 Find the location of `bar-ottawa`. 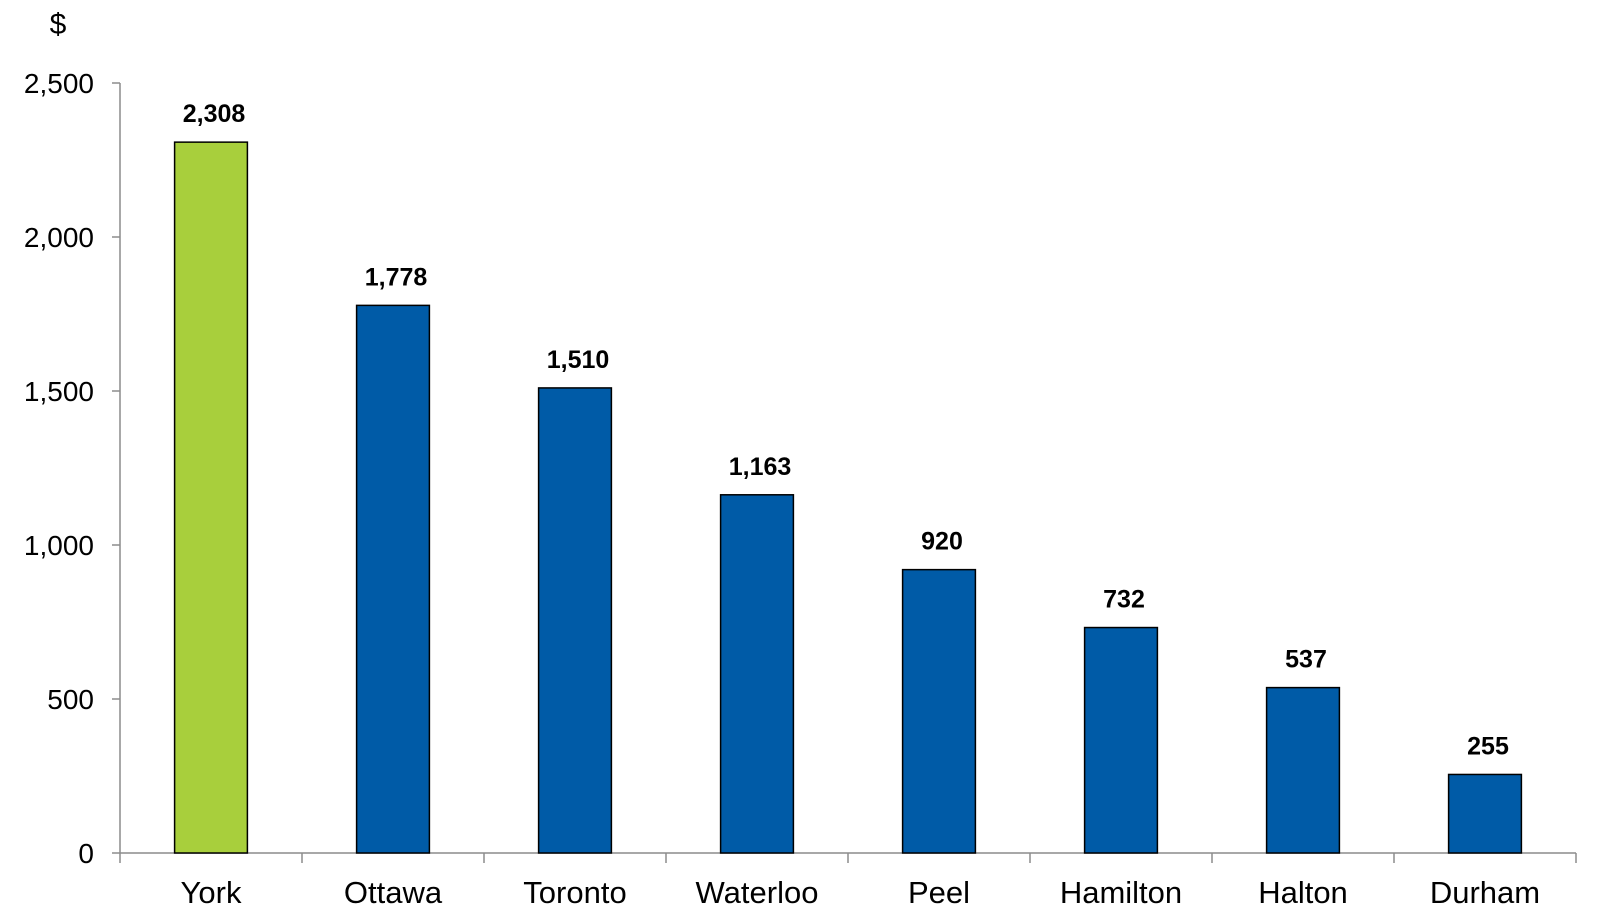

bar-ottawa is located at coordinates (393, 579).